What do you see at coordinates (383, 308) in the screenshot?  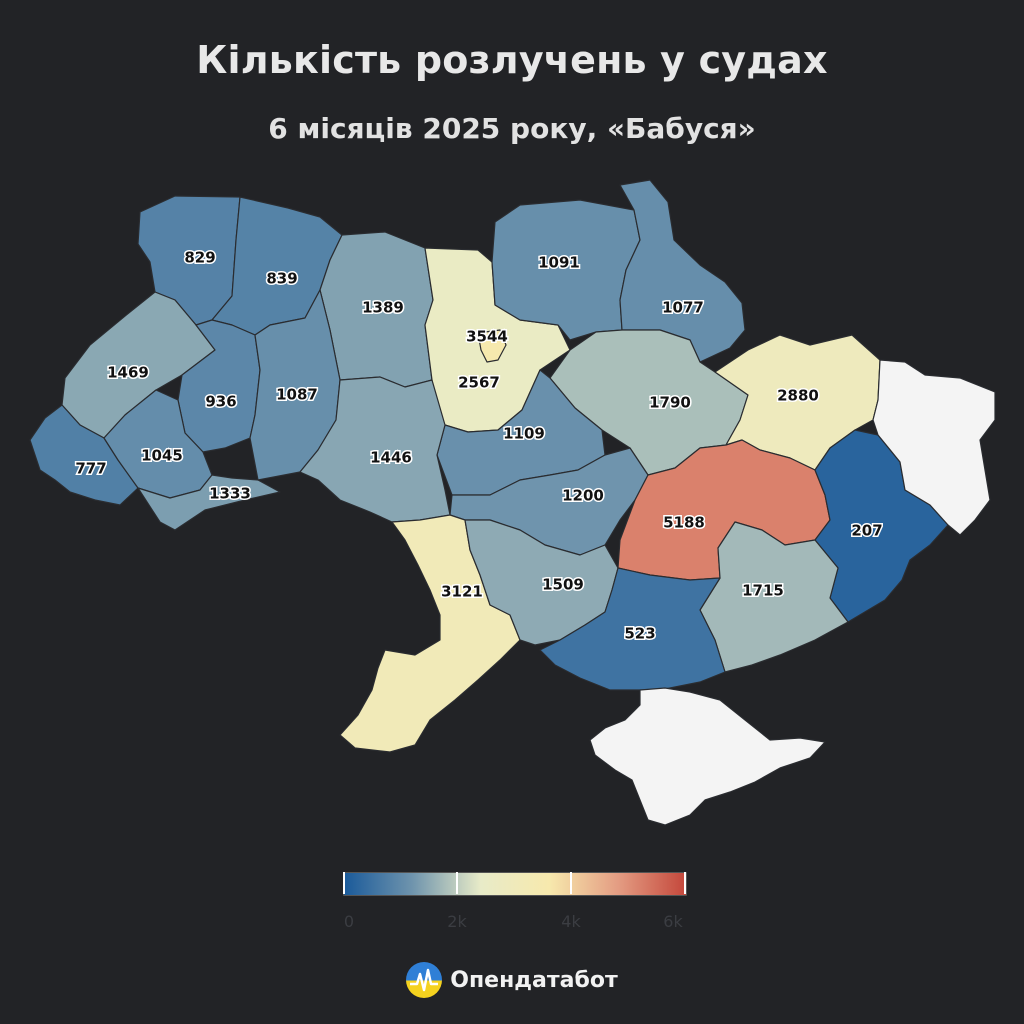 I see `region-label-zhytomyr: 1389` at bounding box center [383, 308].